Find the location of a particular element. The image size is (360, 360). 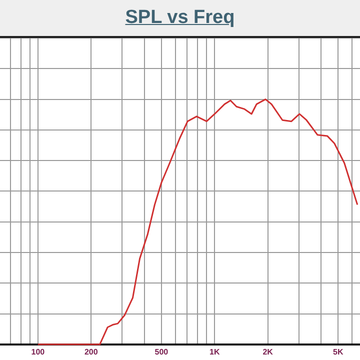

x-tick-label: 2K is located at coordinates (268, 351).